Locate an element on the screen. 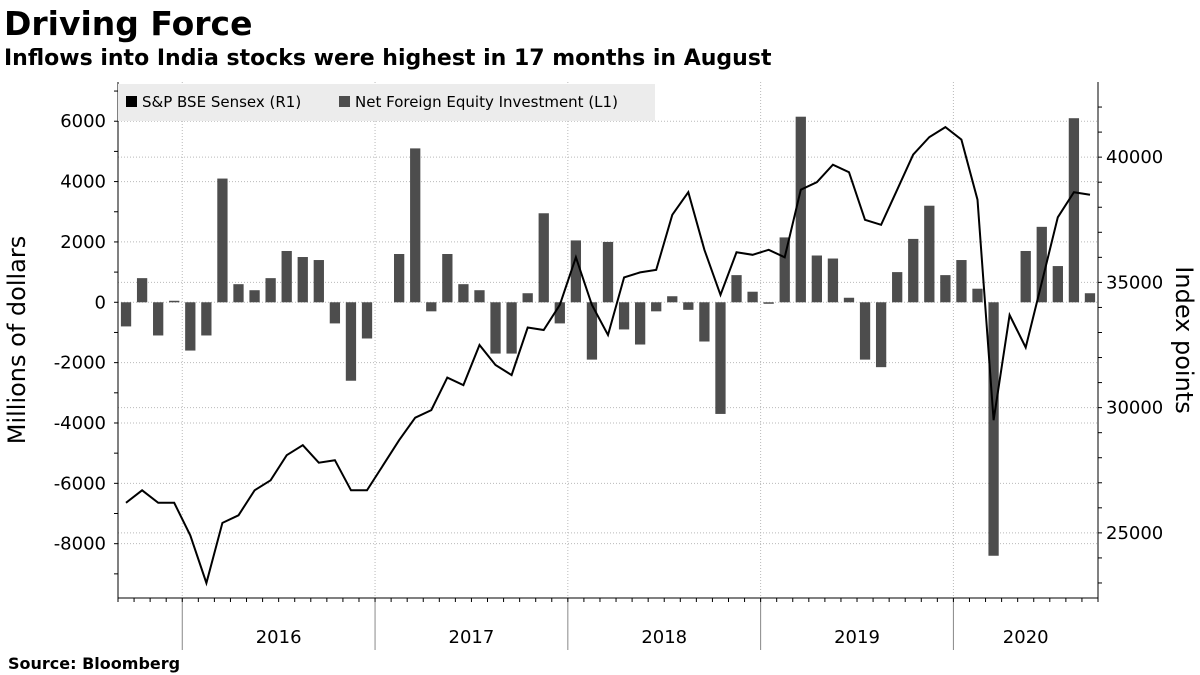  right-tick-labels: 40000 35000 30000 25000 is located at coordinates (1134, 345).